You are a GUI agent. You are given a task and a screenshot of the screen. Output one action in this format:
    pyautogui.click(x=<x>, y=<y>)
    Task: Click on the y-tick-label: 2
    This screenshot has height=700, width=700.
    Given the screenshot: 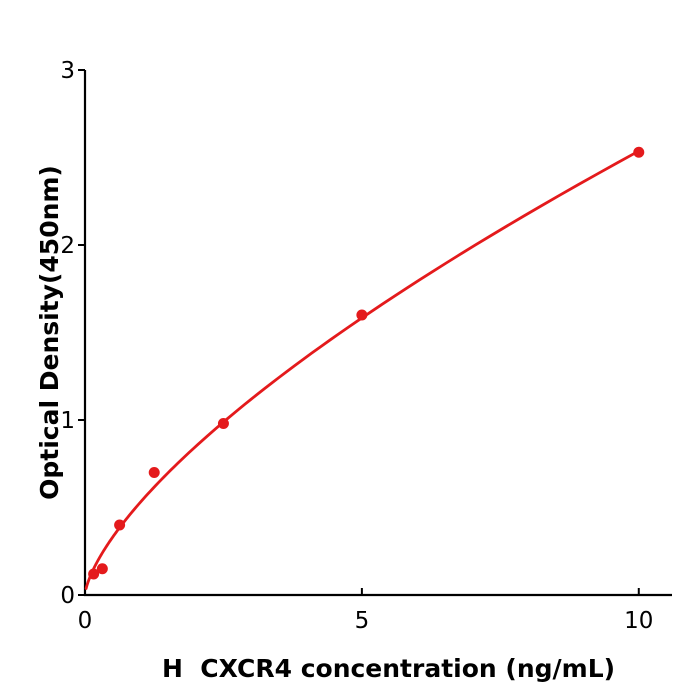 What is the action you would take?
    pyautogui.click(x=67, y=246)
    